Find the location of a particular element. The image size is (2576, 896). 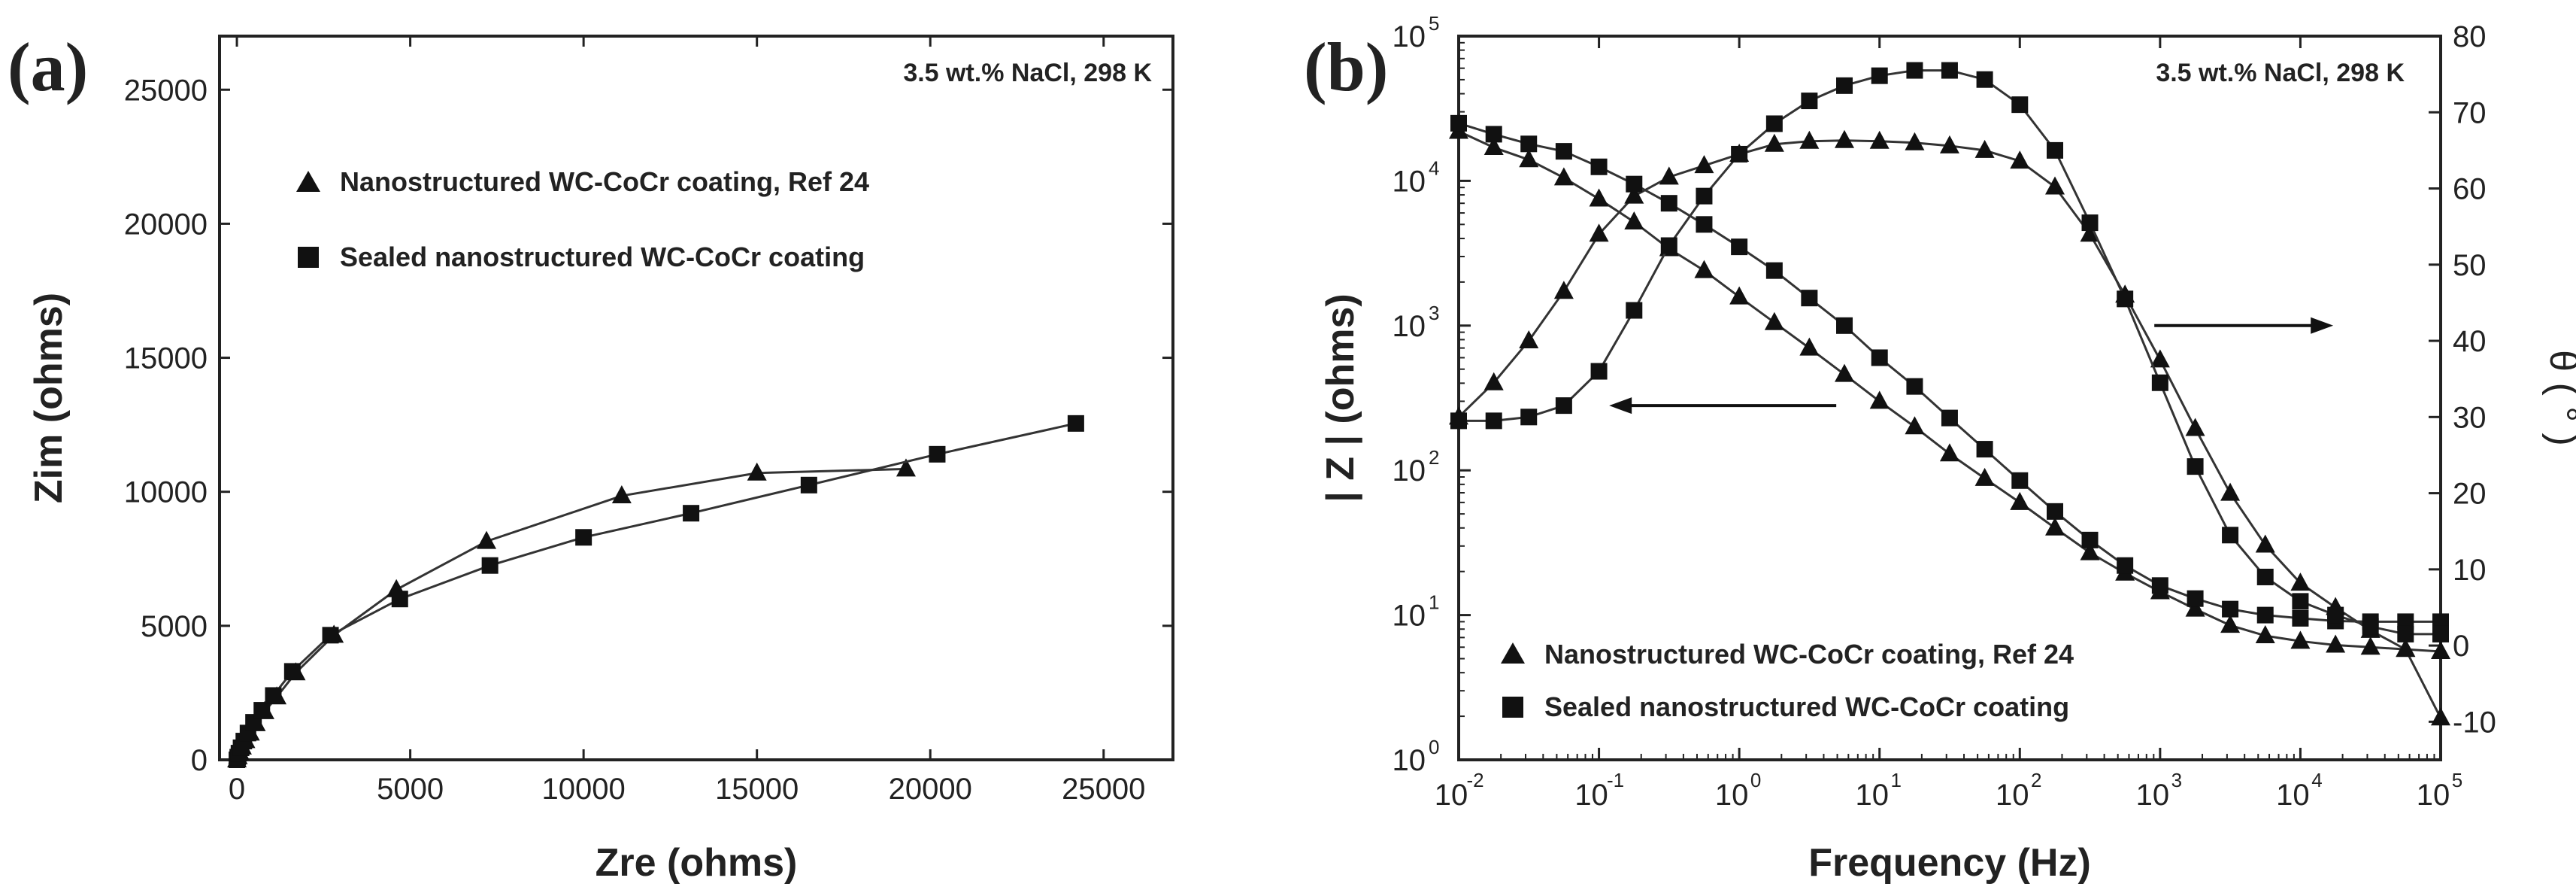

panel-b-x-tick-exponent: 5 is located at coordinates (2457, 780).